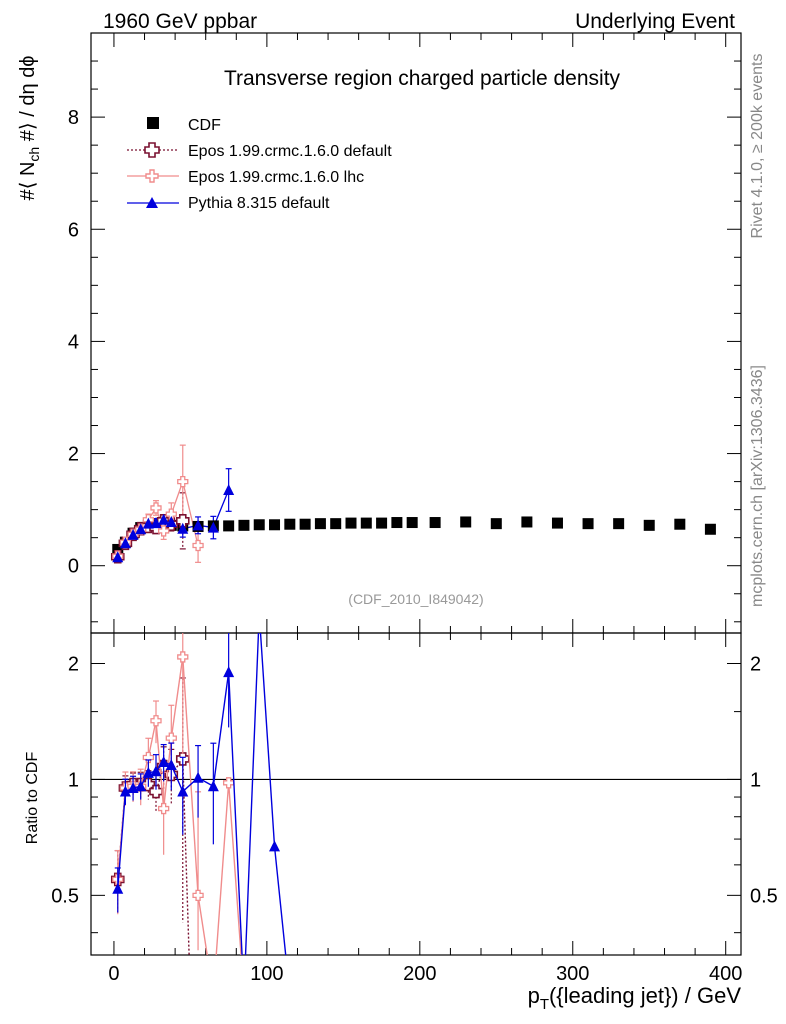 This screenshot has width=786, height=1024. Describe the element at coordinates (152, 202) in the screenshot. I see `legend-marker-pythia` at that location.